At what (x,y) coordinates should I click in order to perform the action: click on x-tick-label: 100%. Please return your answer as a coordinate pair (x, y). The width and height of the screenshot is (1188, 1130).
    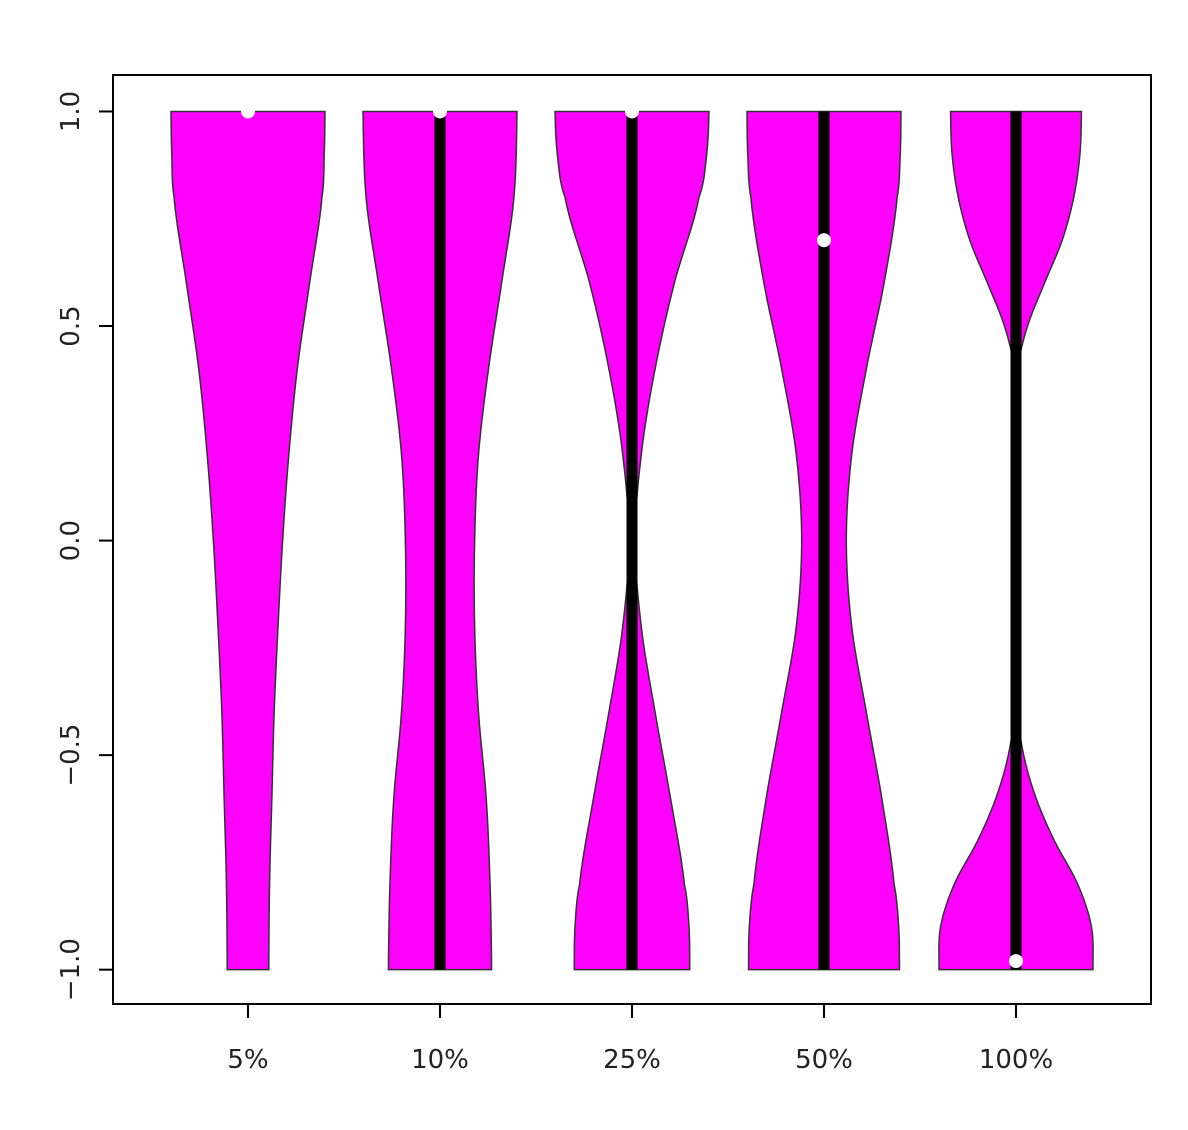
    Looking at the image, I should click on (1016, 1060).